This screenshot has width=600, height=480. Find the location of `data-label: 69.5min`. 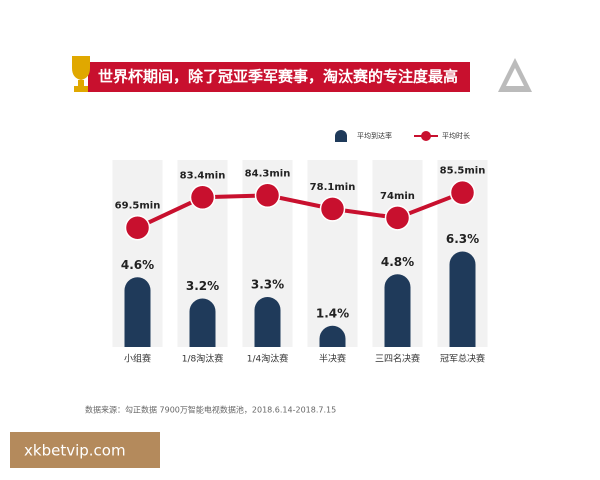

data-label: 69.5min is located at coordinates (138, 206).